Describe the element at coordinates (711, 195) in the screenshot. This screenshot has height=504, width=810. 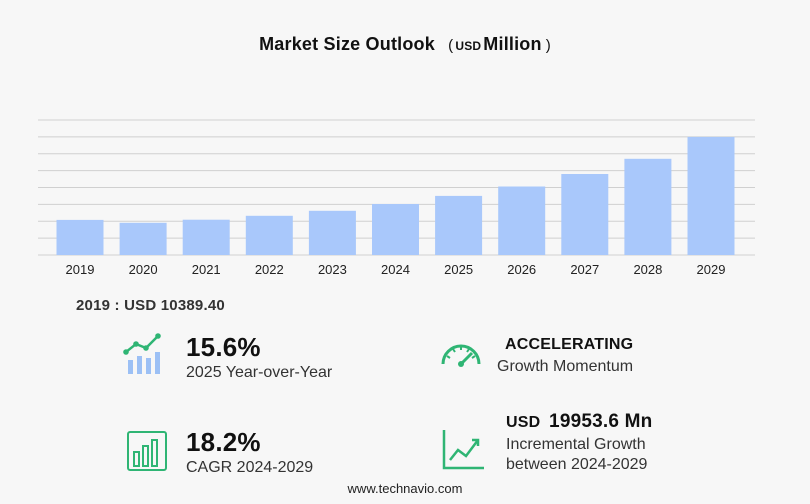
I see `bar-2029` at that location.